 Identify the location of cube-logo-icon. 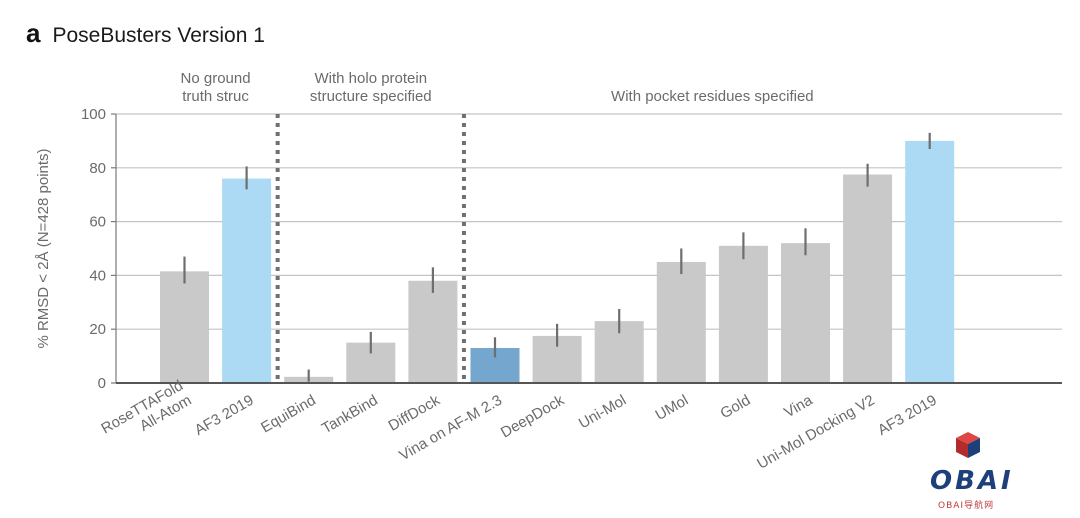
(968, 445).